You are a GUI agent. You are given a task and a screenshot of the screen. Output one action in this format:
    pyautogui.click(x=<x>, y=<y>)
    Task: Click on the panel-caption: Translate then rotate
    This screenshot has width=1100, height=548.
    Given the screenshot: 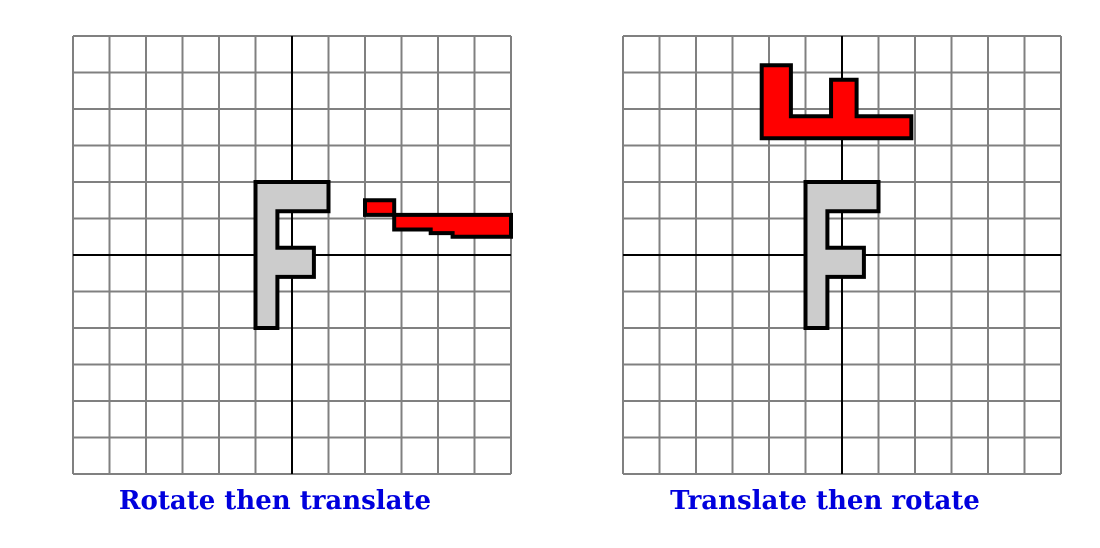 What is the action you would take?
    pyautogui.click(x=825, y=501)
    